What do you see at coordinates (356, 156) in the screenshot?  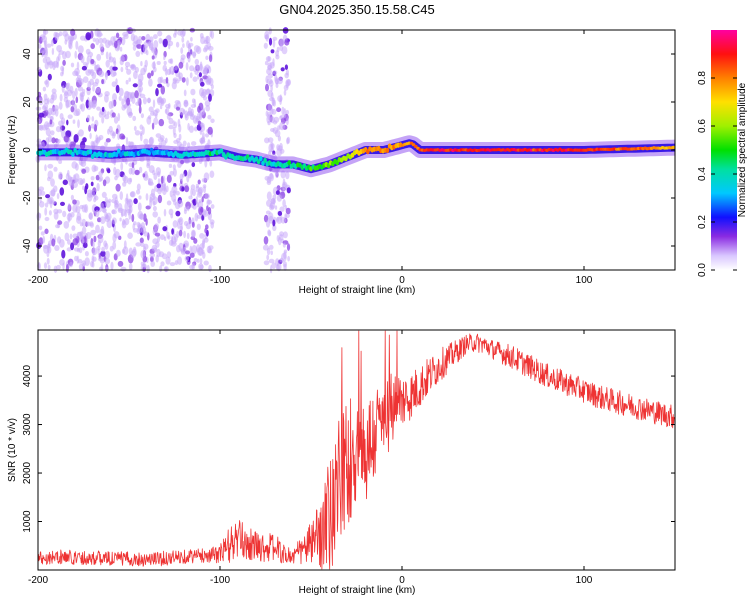 I see `spectrogram-ridge-layer` at bounding box center [356, 156].